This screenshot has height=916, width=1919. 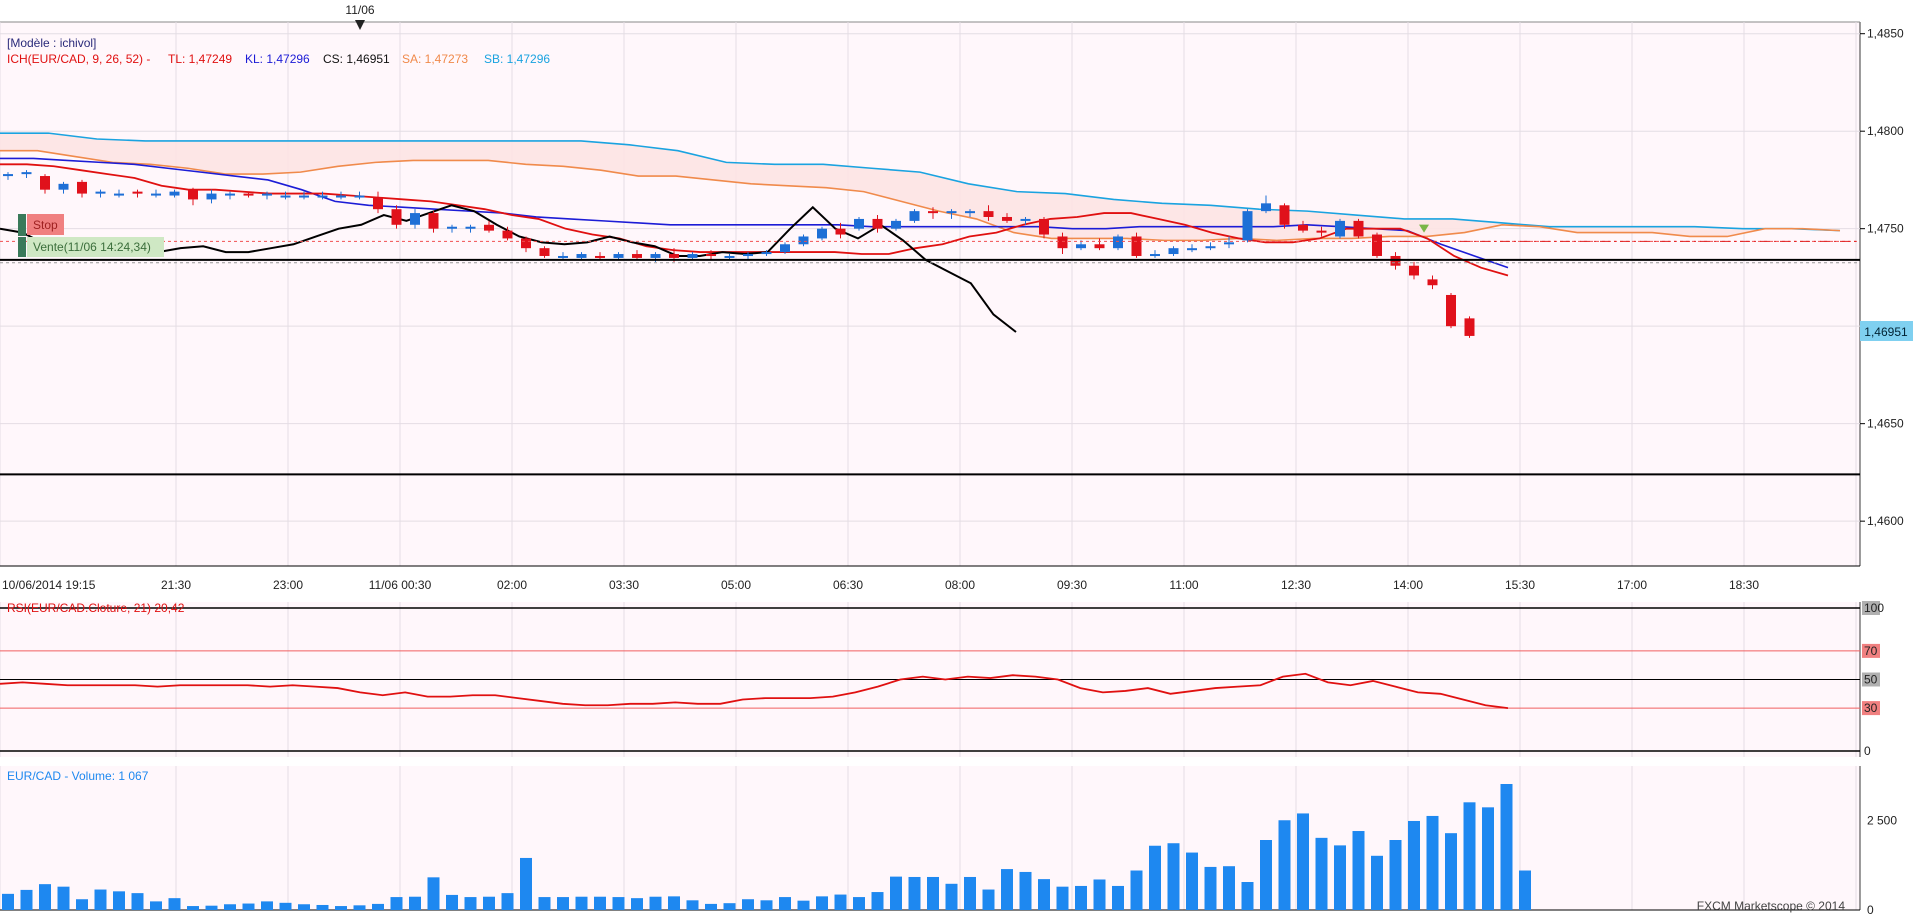 What do you see at coordinates (45, 224) in the screenshot?
I see `stop-tag-box` at bounding box center [45, 224].